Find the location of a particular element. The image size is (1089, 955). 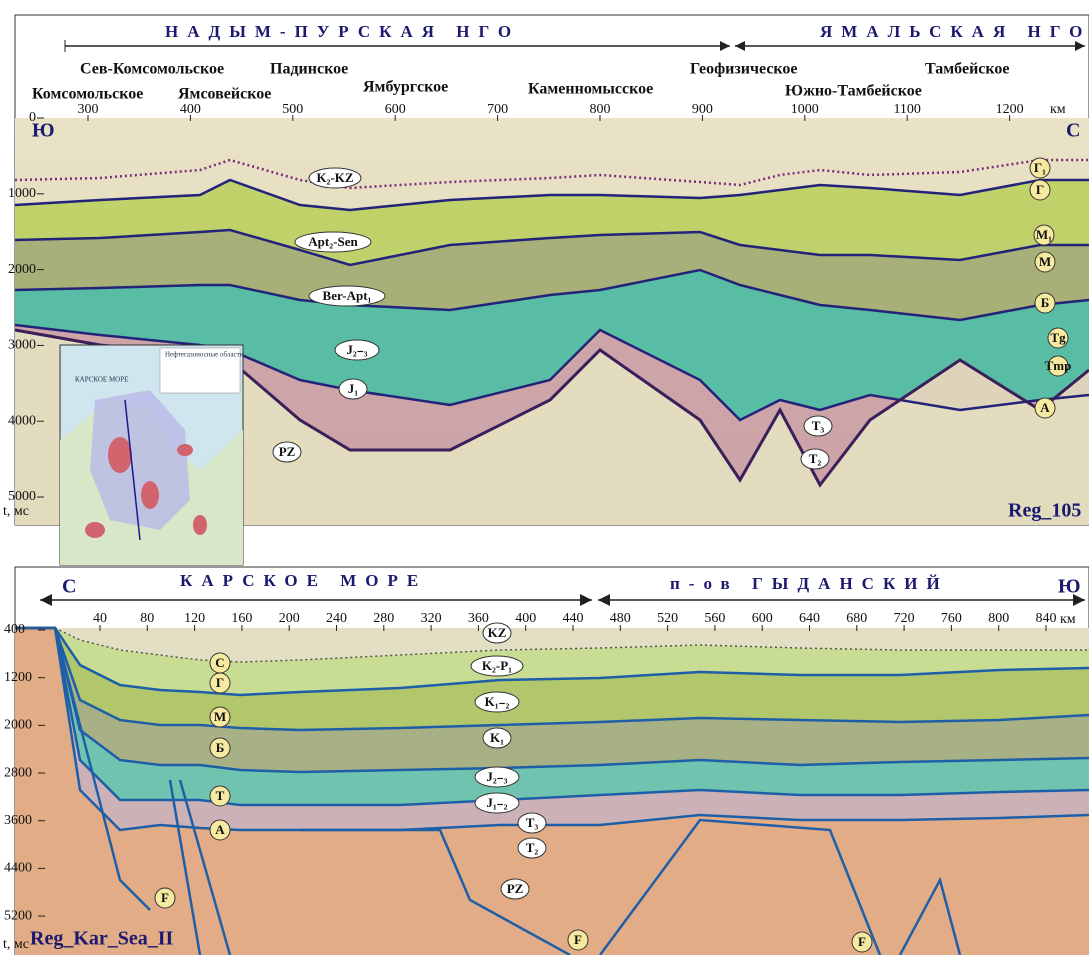

inset-map: Нефтегазоносные области КАРСКОЕ МОРЕ is located at coordinates (151, 455).